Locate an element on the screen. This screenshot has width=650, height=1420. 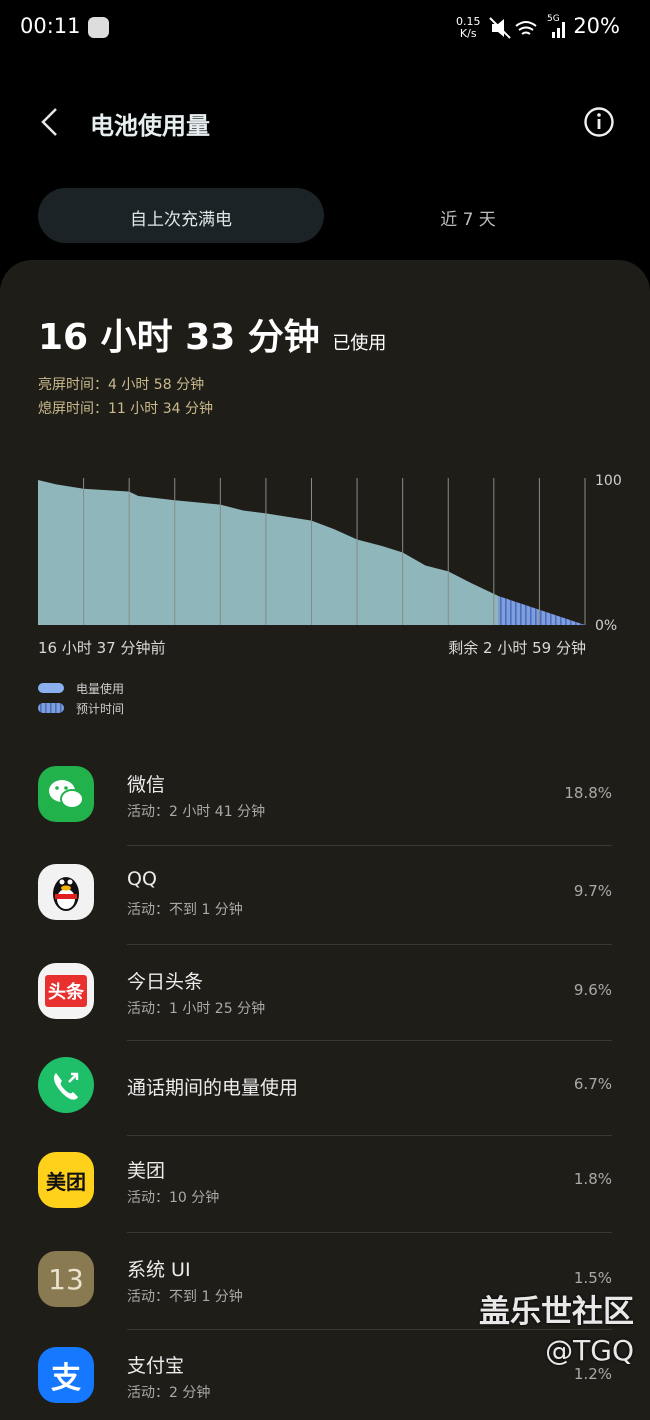
net-speed: 0.15 K/s is located at coordinates (468, 28).